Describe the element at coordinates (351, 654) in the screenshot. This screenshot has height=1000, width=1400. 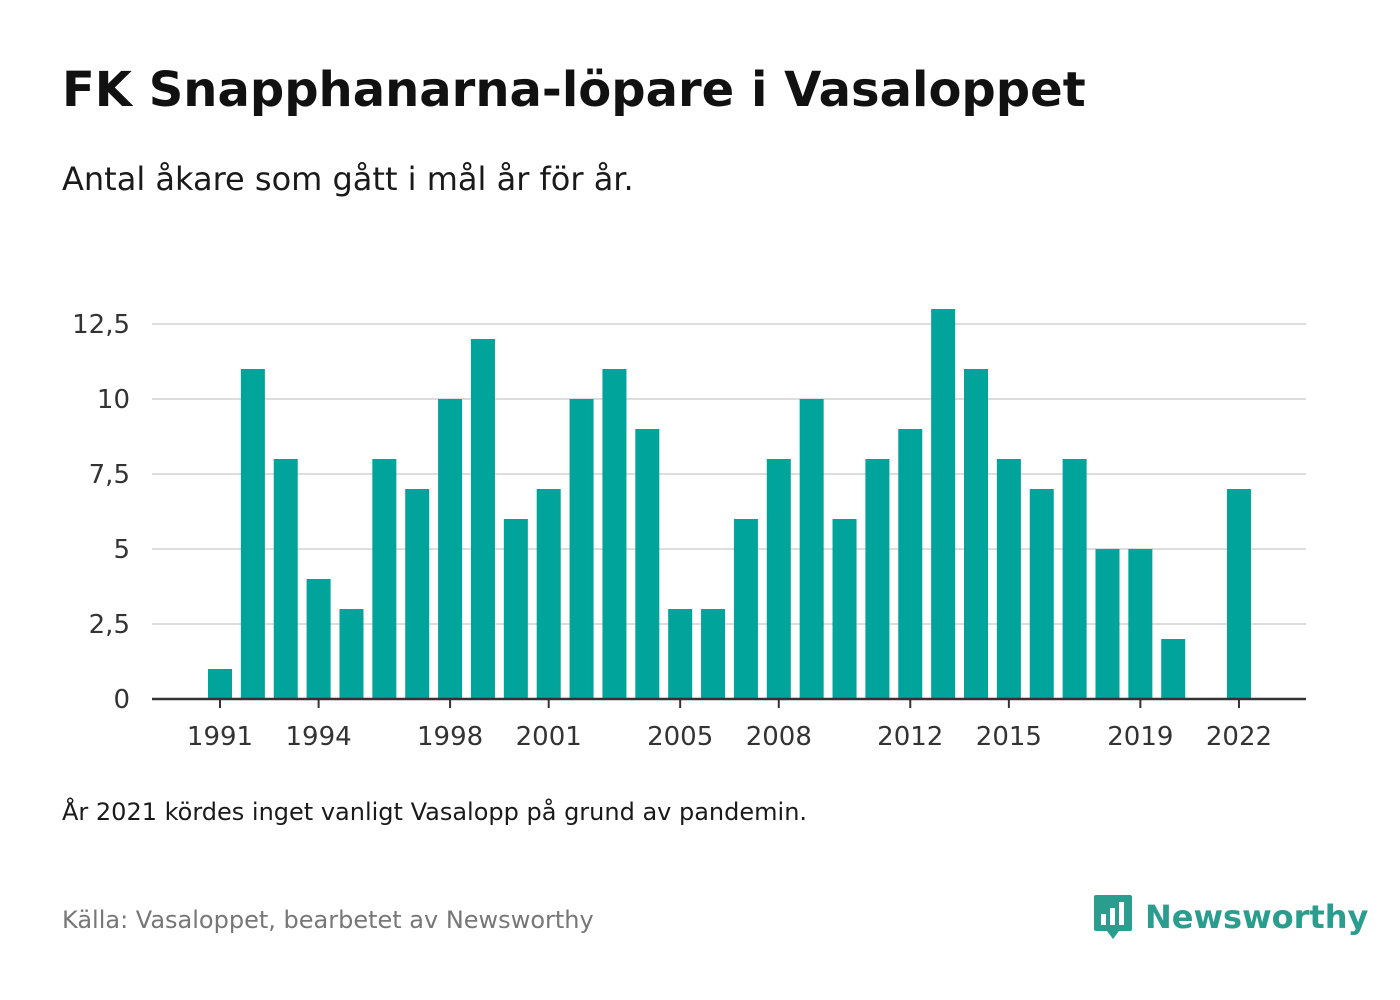
I see `bar-1995` at that location.